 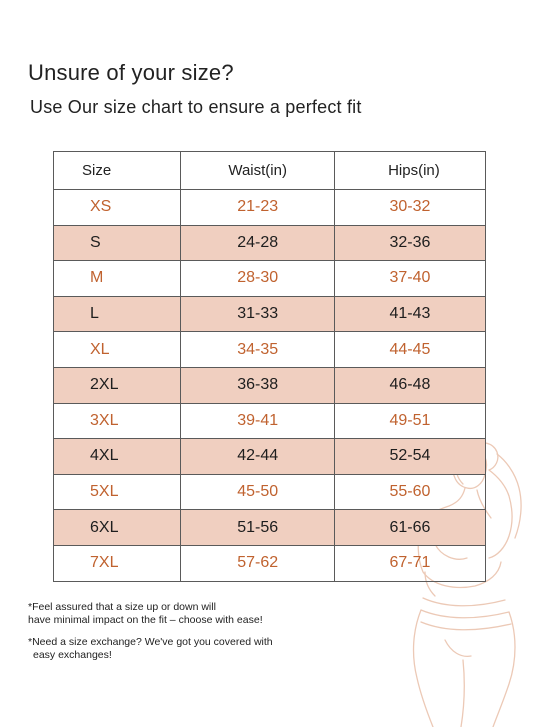 What do you see at coordinates (410, 421) in the screenshot?
I see `hips-cell: 49-51` at bounding box center [410, 421].